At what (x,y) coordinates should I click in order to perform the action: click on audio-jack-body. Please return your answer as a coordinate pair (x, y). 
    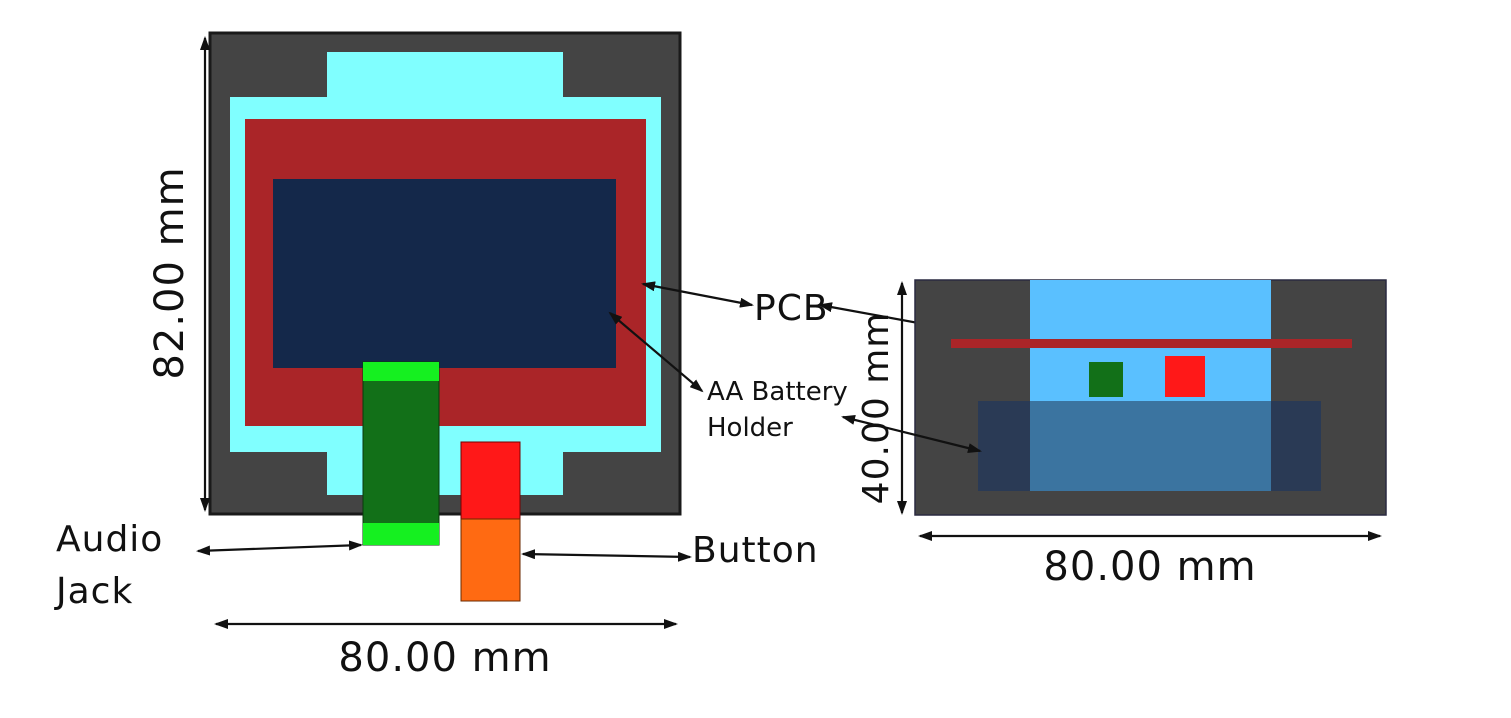
    Looking at the image, I should click on (401, 453).